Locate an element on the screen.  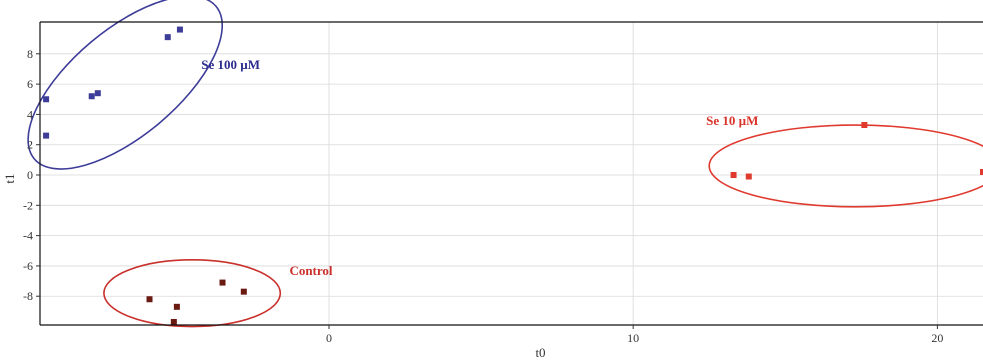
x-tick-label: 20 is located at coordinates (937, 338).